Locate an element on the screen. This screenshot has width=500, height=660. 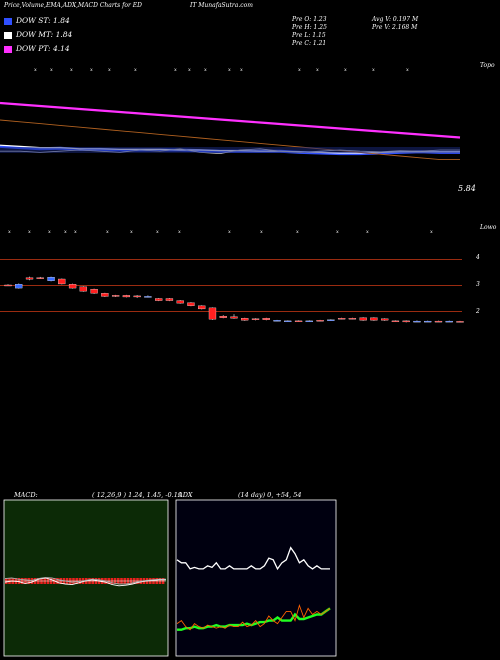
prev-low: Pre L: 1.15 is located at coordinates (309, 35).